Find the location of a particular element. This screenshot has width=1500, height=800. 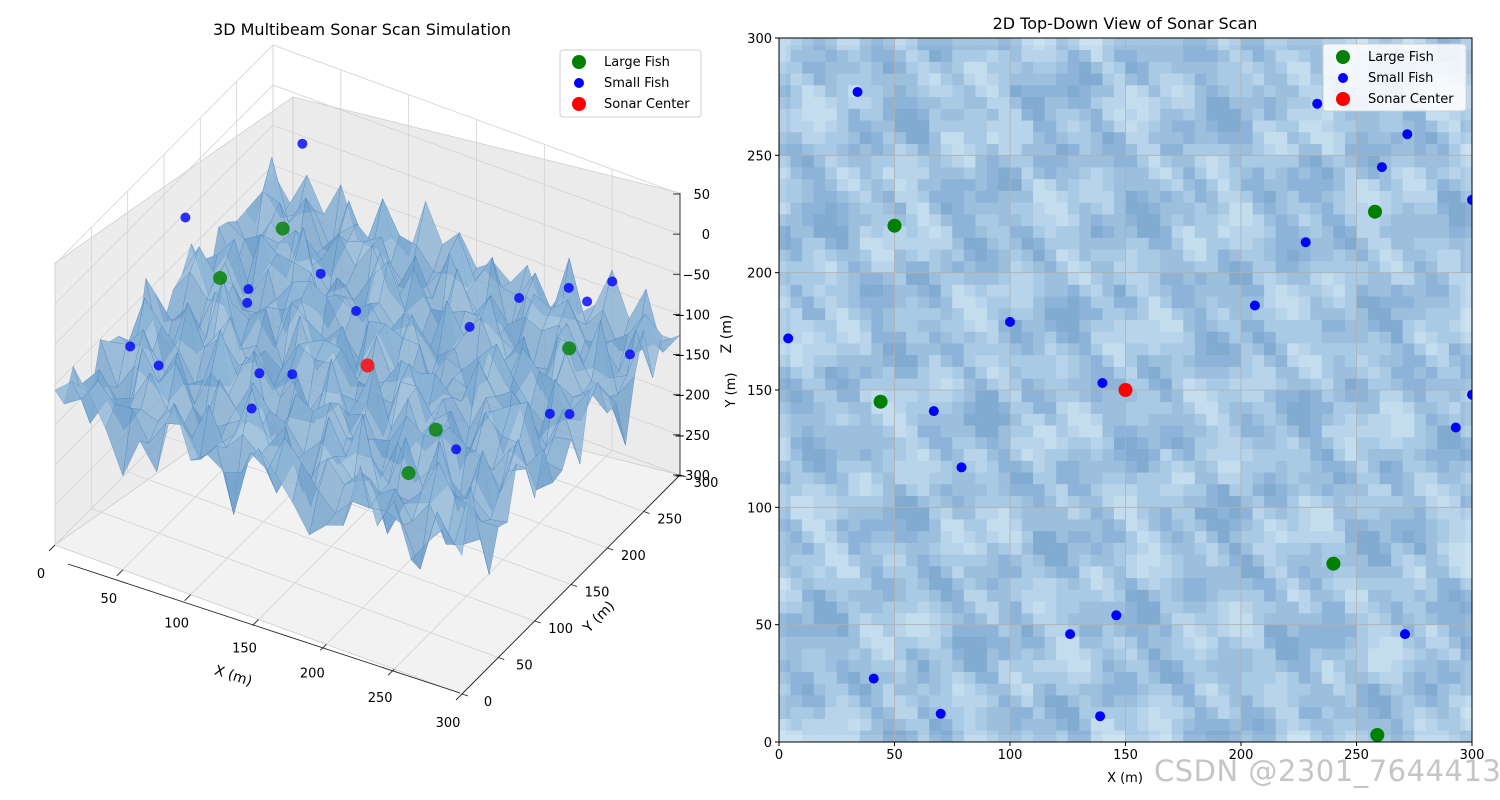

y-tick-3d is located at coordinates (646, 512).